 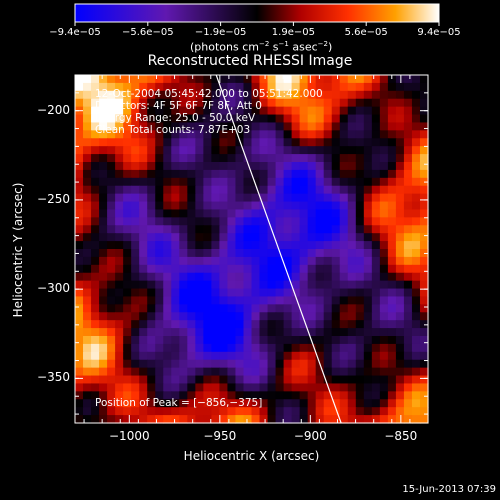 What do you see at coordinates (53, 377) in the screenshot?
I see `y-tick-label: −350` at bounding box center [53, 377].